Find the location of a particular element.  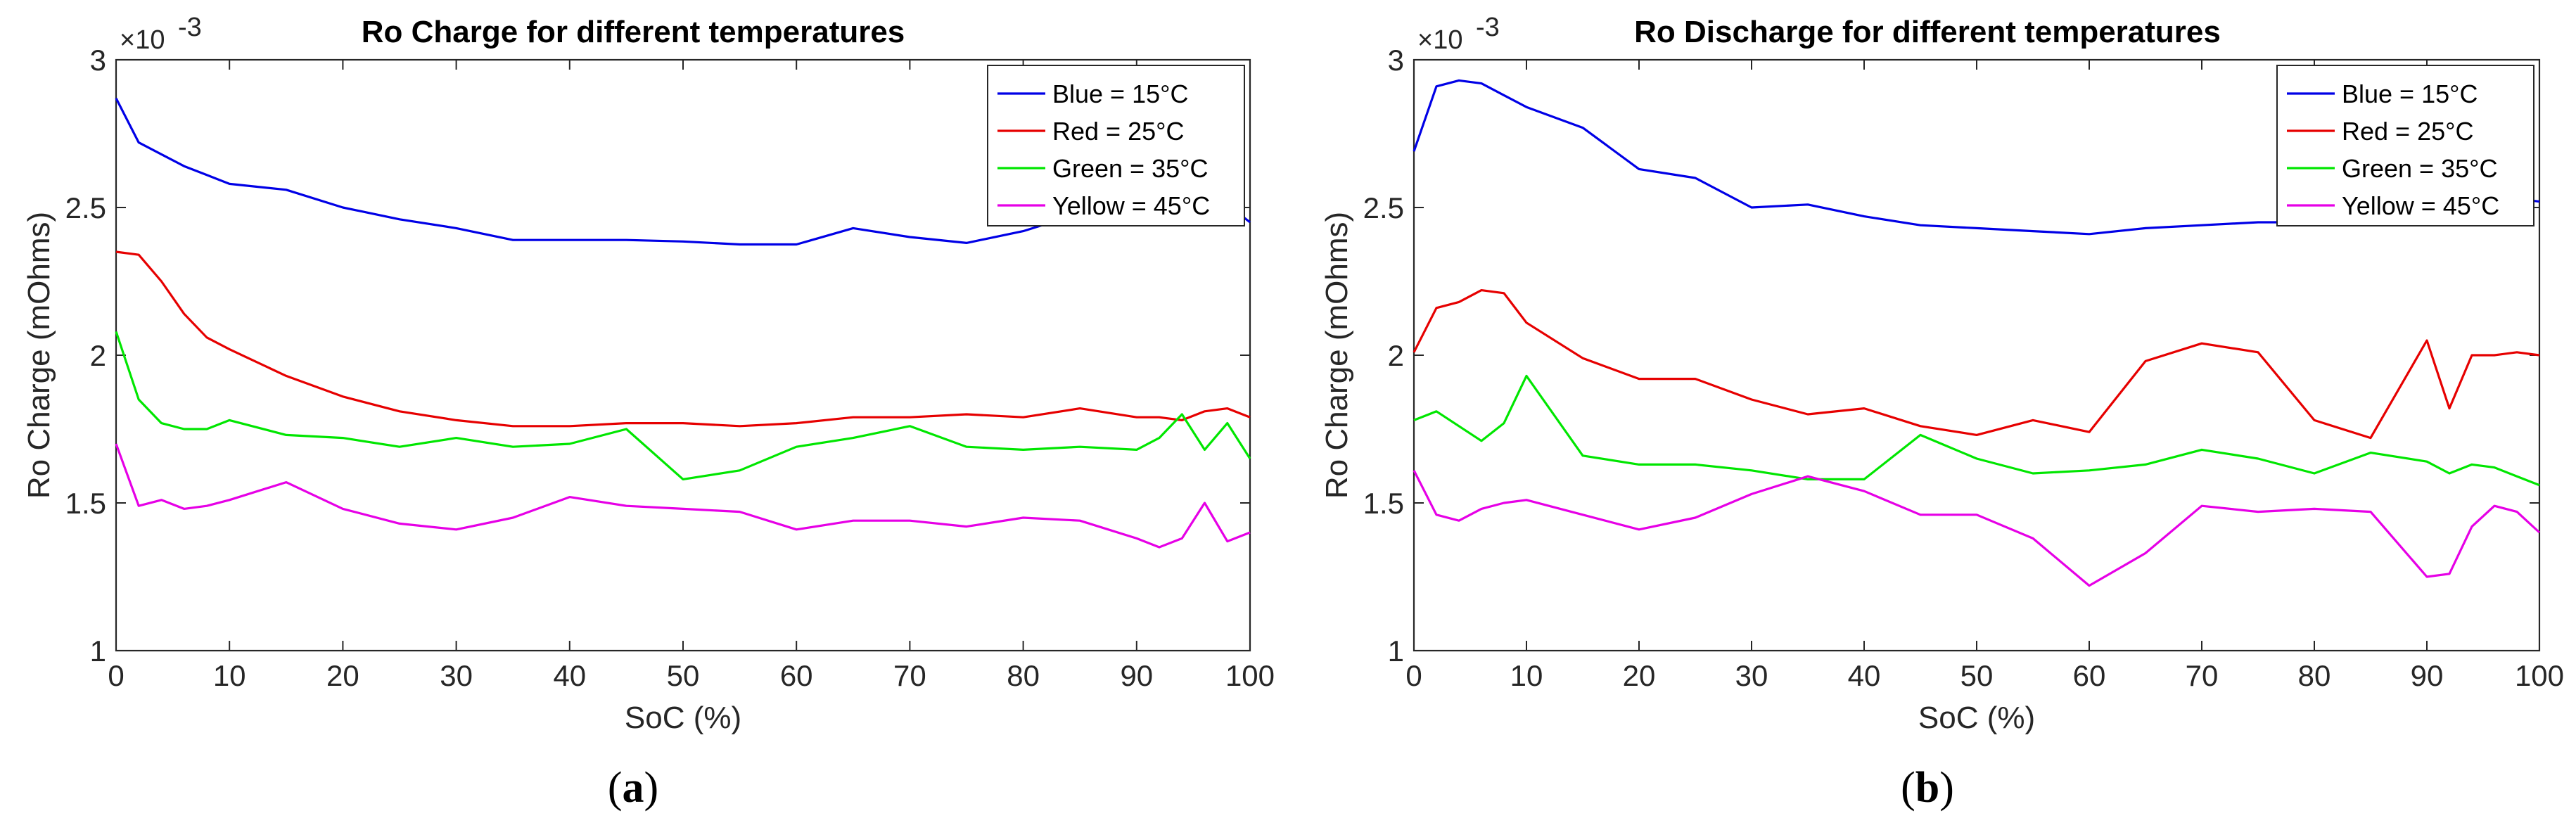

panel-caption: (a) is located at coordinates (633, 788).